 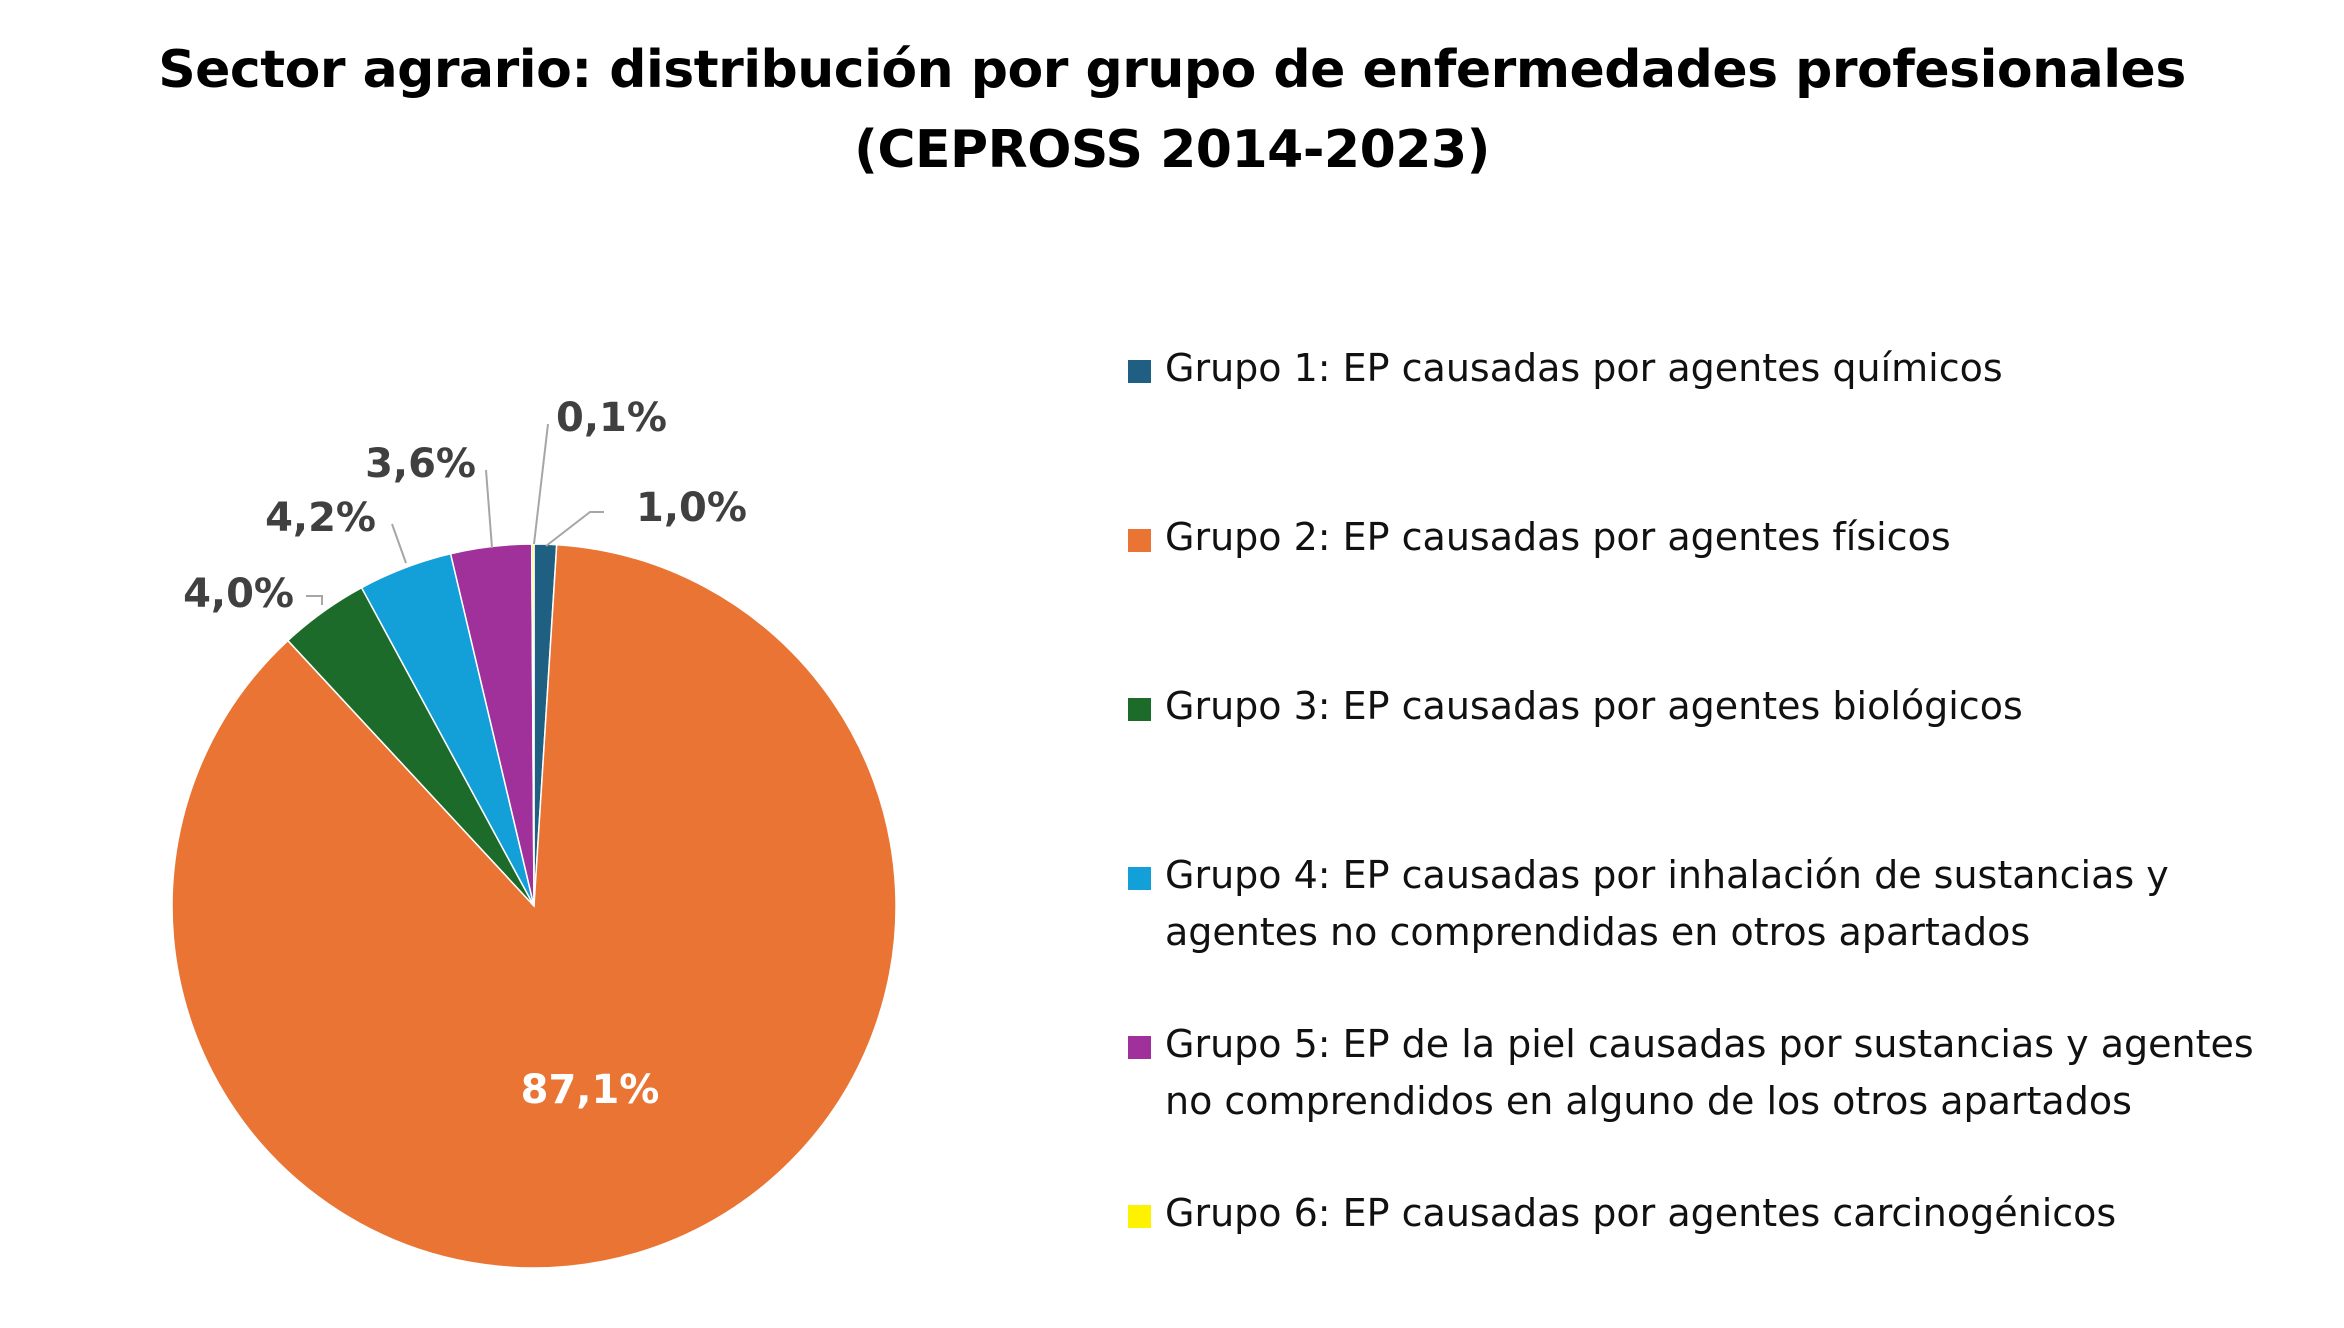 What do you see at coordinates (455, 514) in the screenshot?
I see `pie-leader-lines` at bounding box center [455, 514].